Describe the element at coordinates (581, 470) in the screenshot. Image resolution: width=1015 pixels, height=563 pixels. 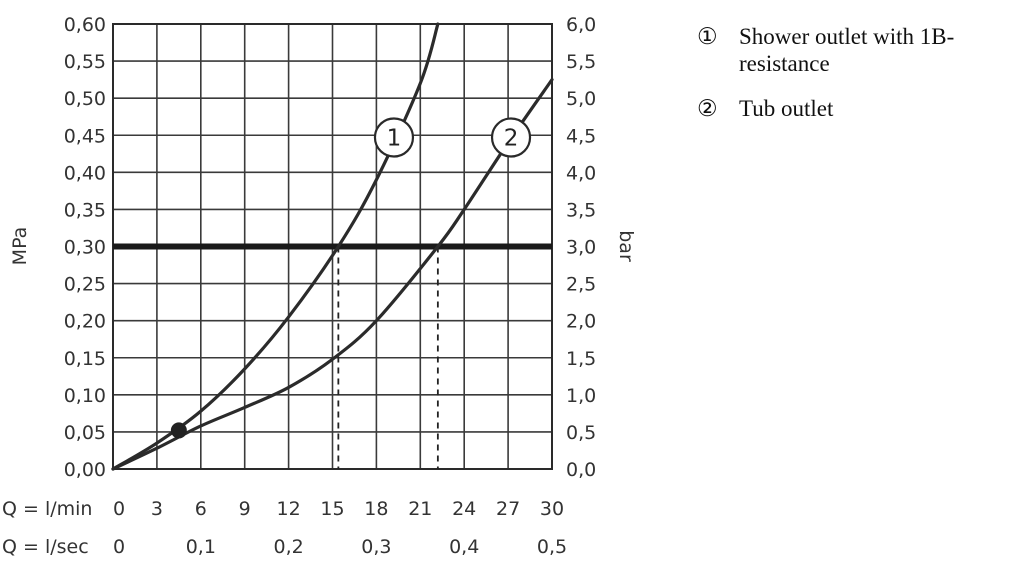
I see `y-right-tick-label: 0,0` at that location.